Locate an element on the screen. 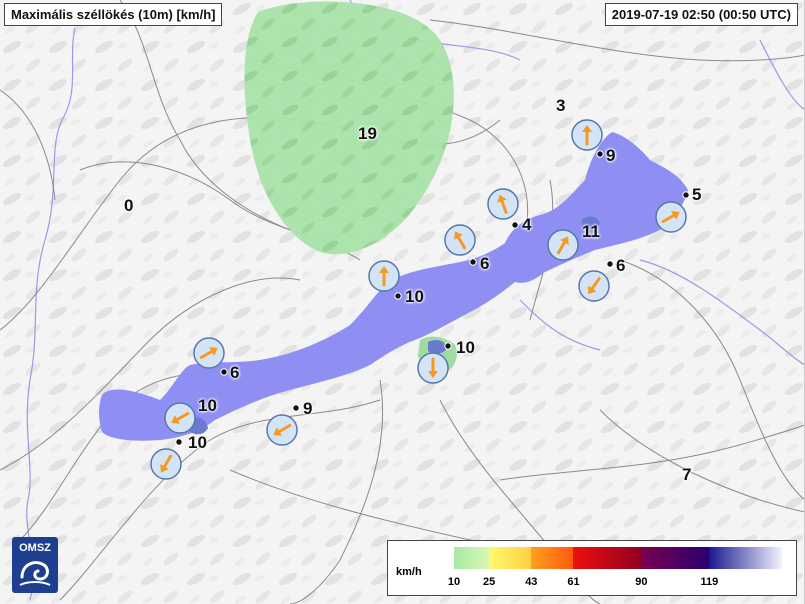 The width and height of the screenshot is (805, 604). station-s8-marker is located at coordinates (433, 368).